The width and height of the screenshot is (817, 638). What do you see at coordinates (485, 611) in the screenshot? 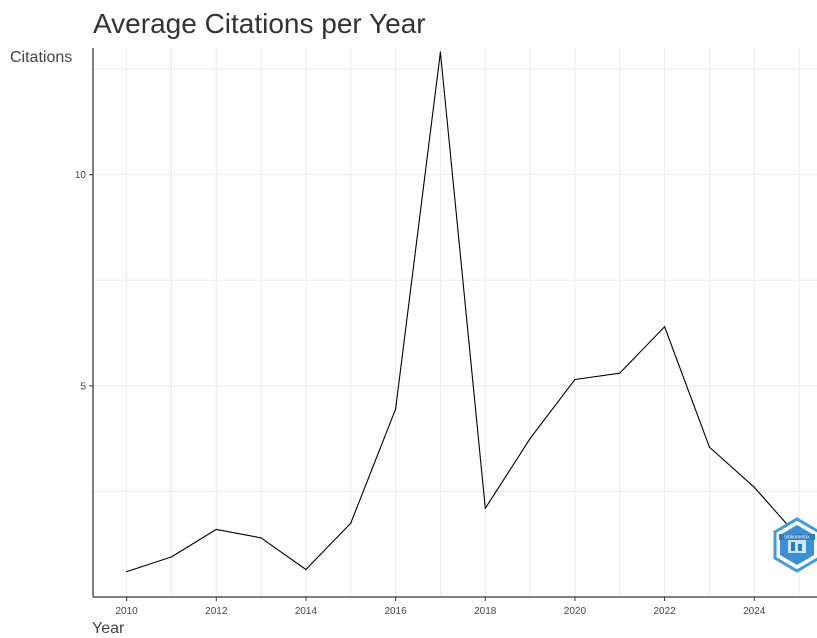
I see `x-tick-label: 2018` at bounding box center [485, 611].